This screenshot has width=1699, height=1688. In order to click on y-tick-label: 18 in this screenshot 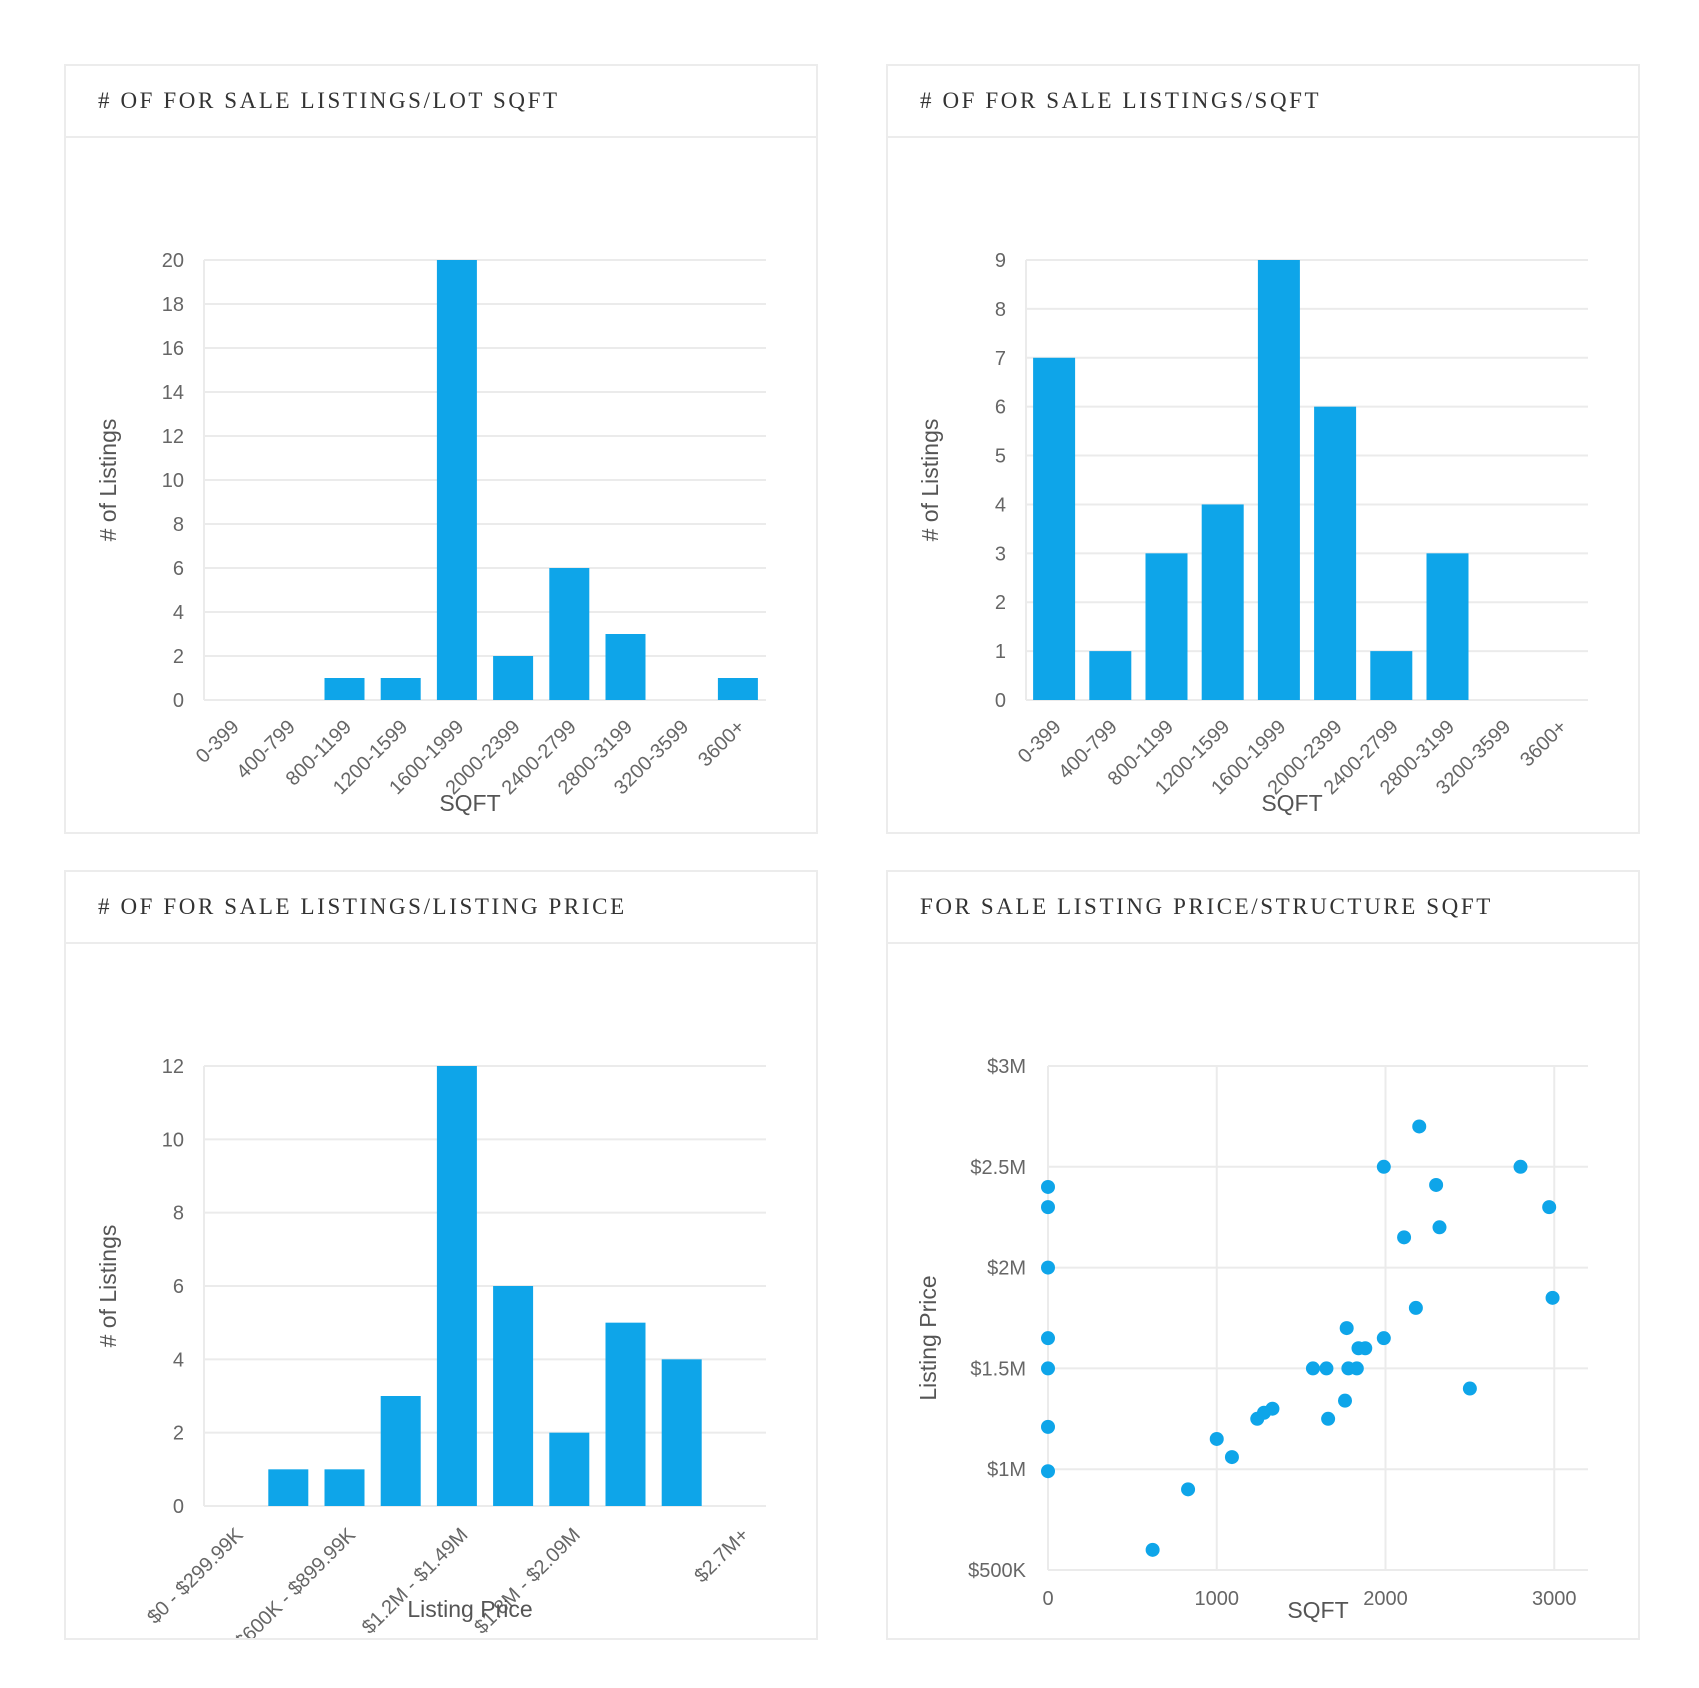, I will do `click(173, 305)`.